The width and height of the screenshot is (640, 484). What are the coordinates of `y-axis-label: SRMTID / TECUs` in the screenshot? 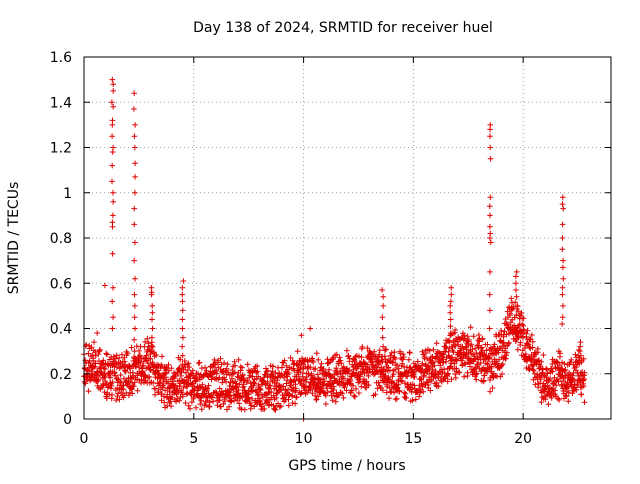 It's located at (14, 238).